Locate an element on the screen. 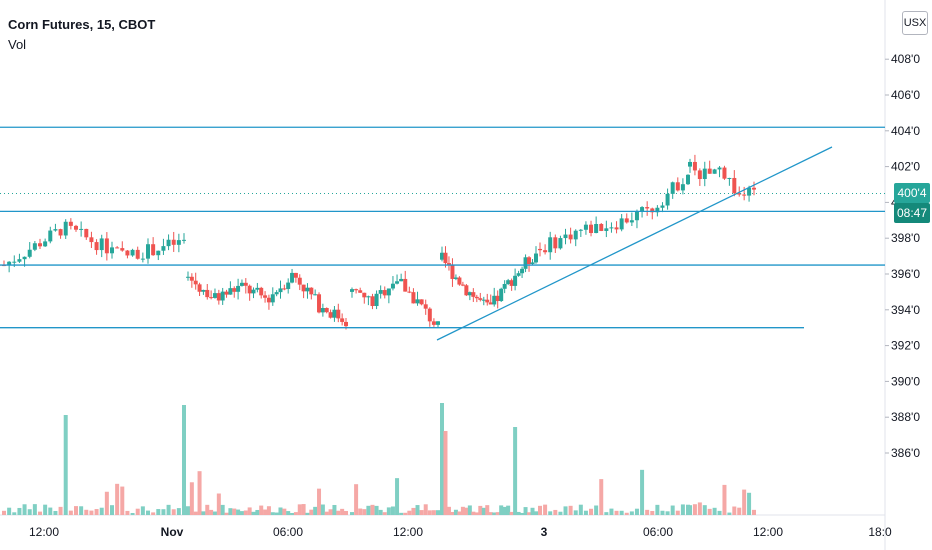 This screenshot has height=550, width=932. price-tick-label: 386'0 is located at coordinates (905, 453).